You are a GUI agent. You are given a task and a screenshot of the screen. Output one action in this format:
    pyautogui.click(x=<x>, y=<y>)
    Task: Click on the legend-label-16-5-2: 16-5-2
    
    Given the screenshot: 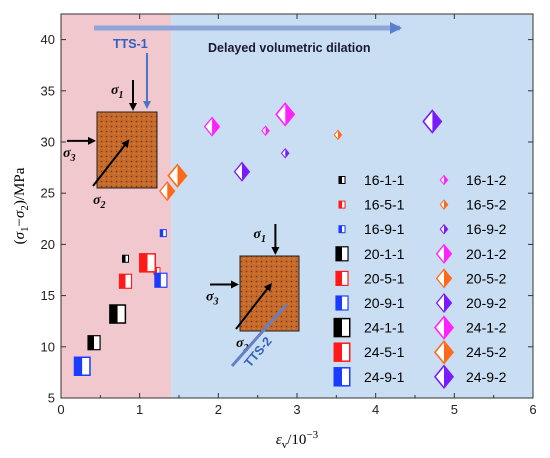 What is the action you would take?
    pyautogui.click(x=486, y=205)
    